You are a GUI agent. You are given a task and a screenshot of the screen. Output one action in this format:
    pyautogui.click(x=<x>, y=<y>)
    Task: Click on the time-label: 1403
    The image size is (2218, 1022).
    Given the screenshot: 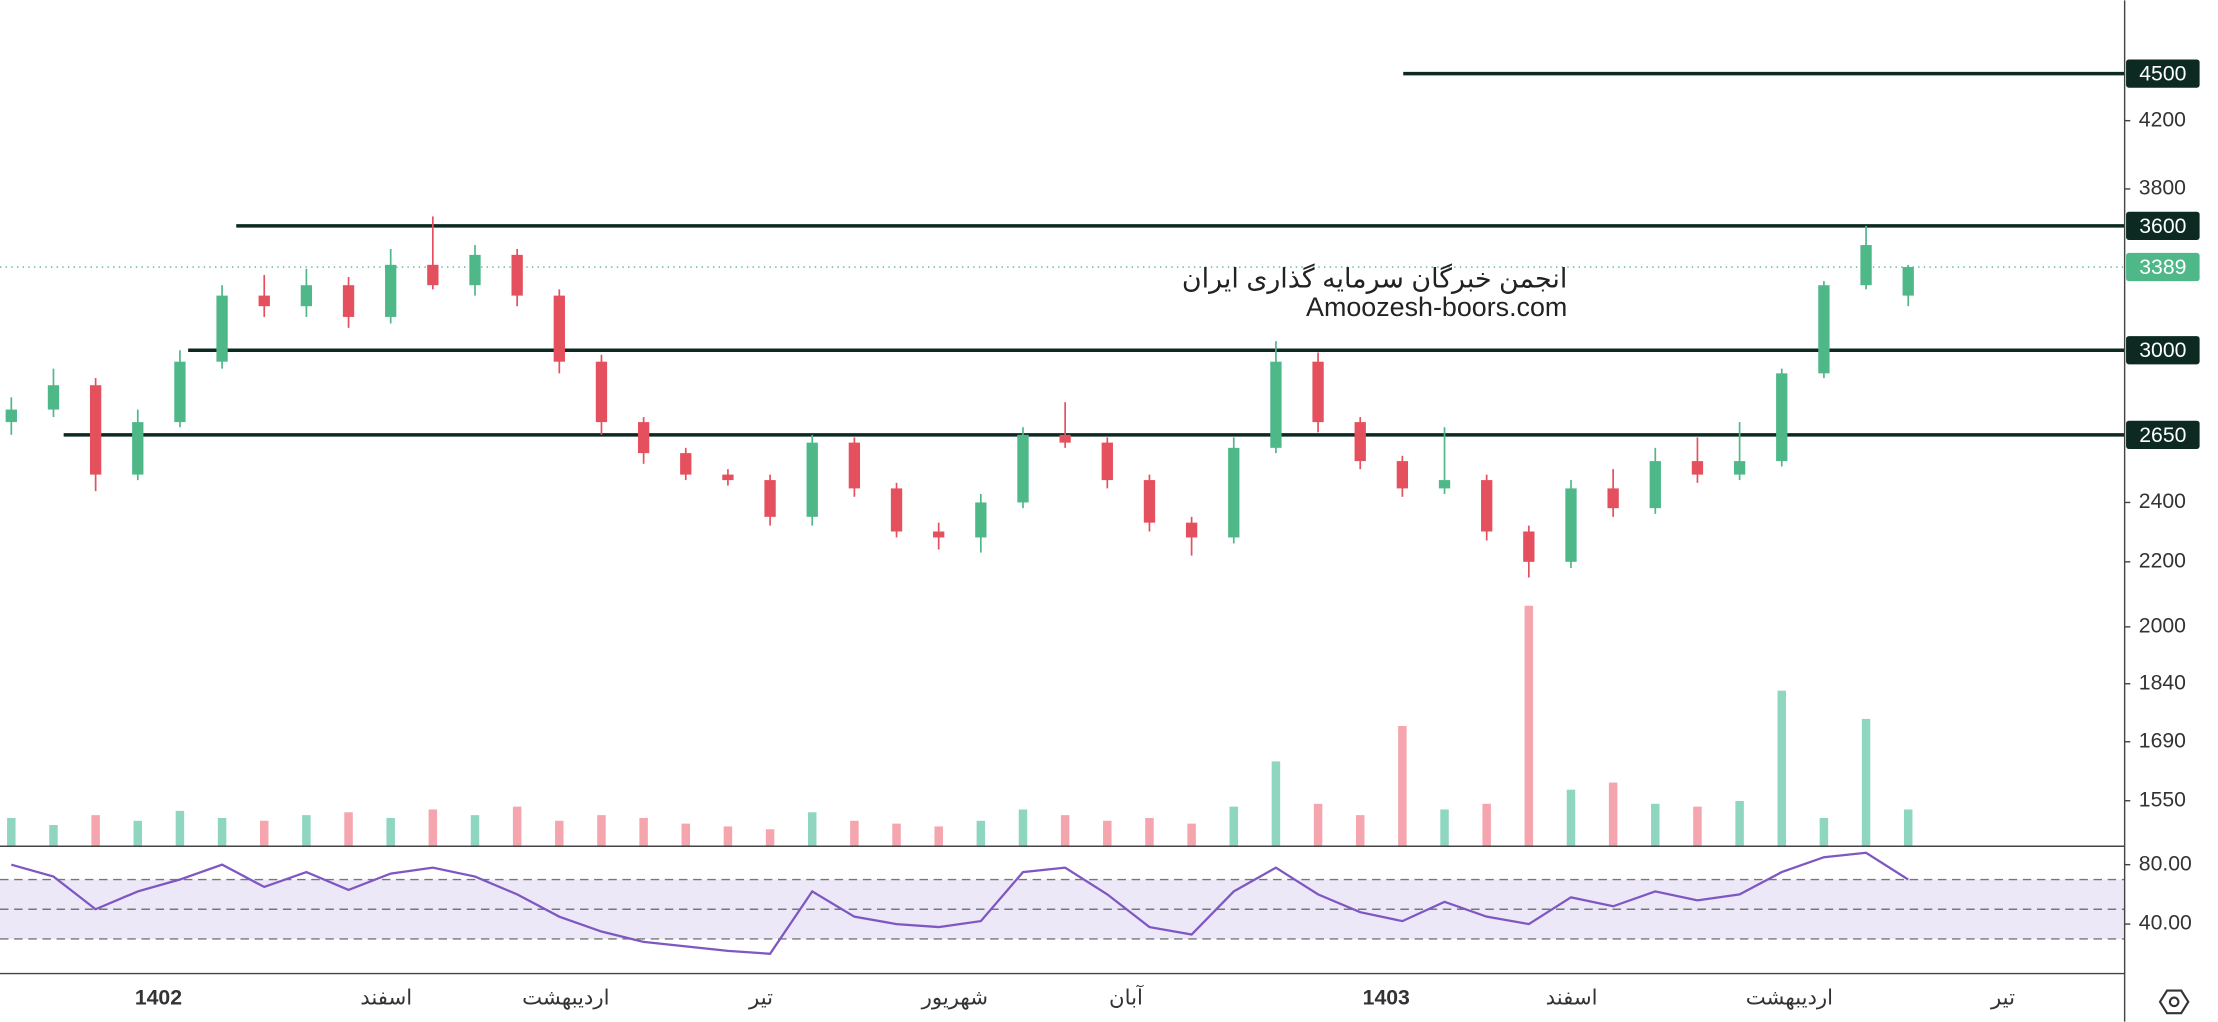 What is the action you would take?
    pyautogui.click(x=1386, y=998)
    